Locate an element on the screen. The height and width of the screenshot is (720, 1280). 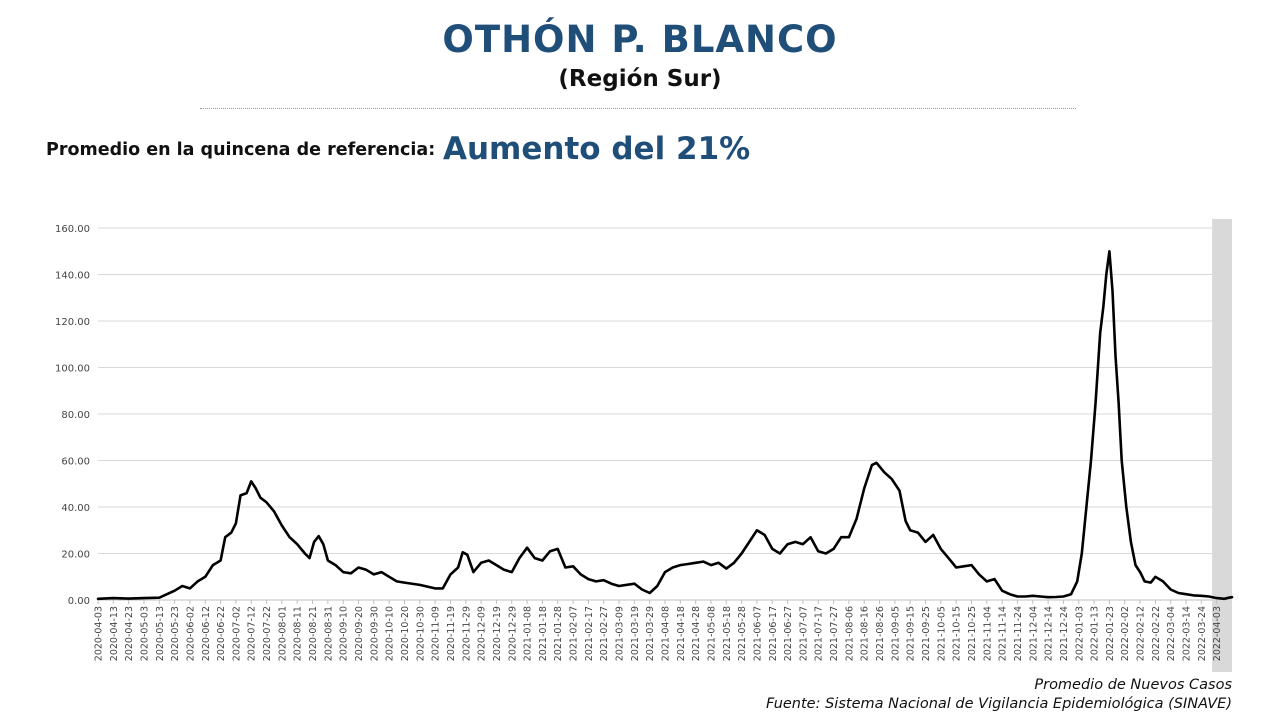
x-tick-label: 2021-03-09 is located at coordinates (620, 633).